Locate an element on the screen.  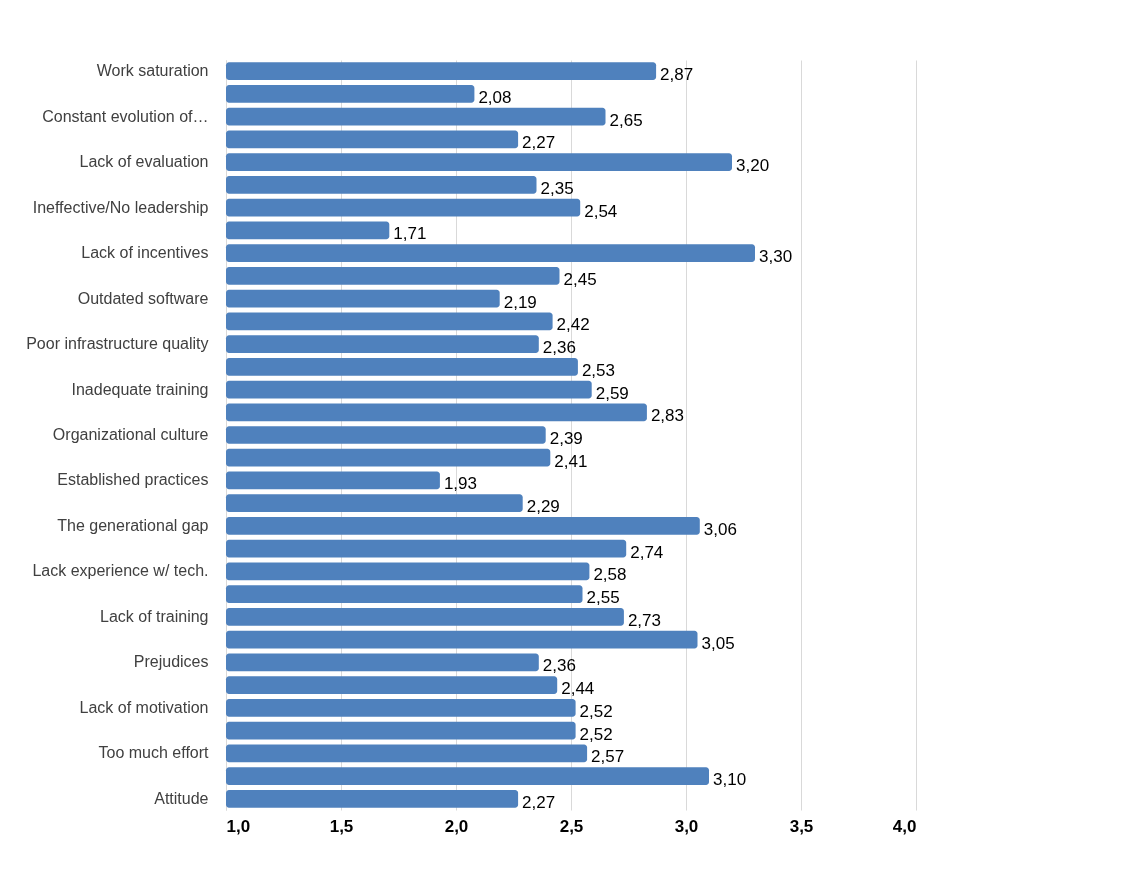
x-tick-label: 2,0 is located at coordinates (456, 826).